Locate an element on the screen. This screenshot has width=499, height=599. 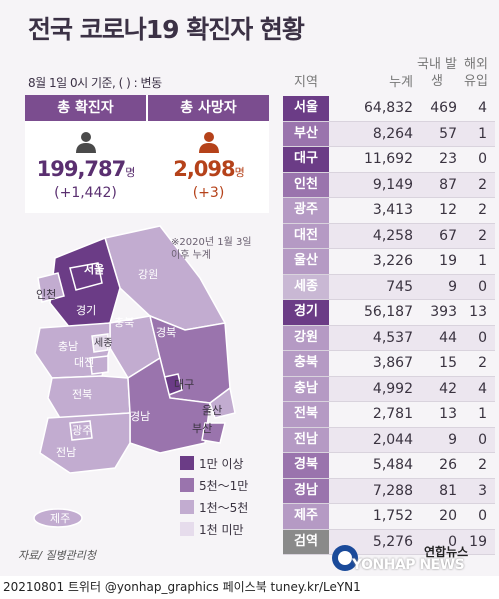
domestic-cell: 23 is located at coordinates (448, 159).